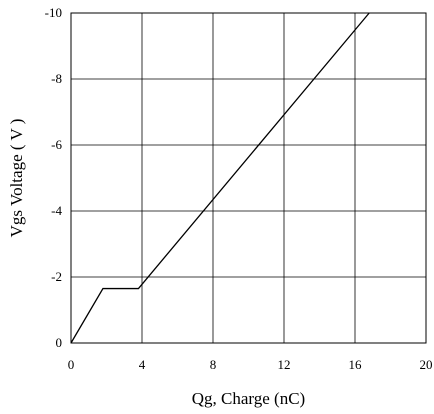 This screenshot has width=434, height=414. Describe the element at coordinates (56, 276) in the screenshot. I see `y-tick-label: -2` at that location.